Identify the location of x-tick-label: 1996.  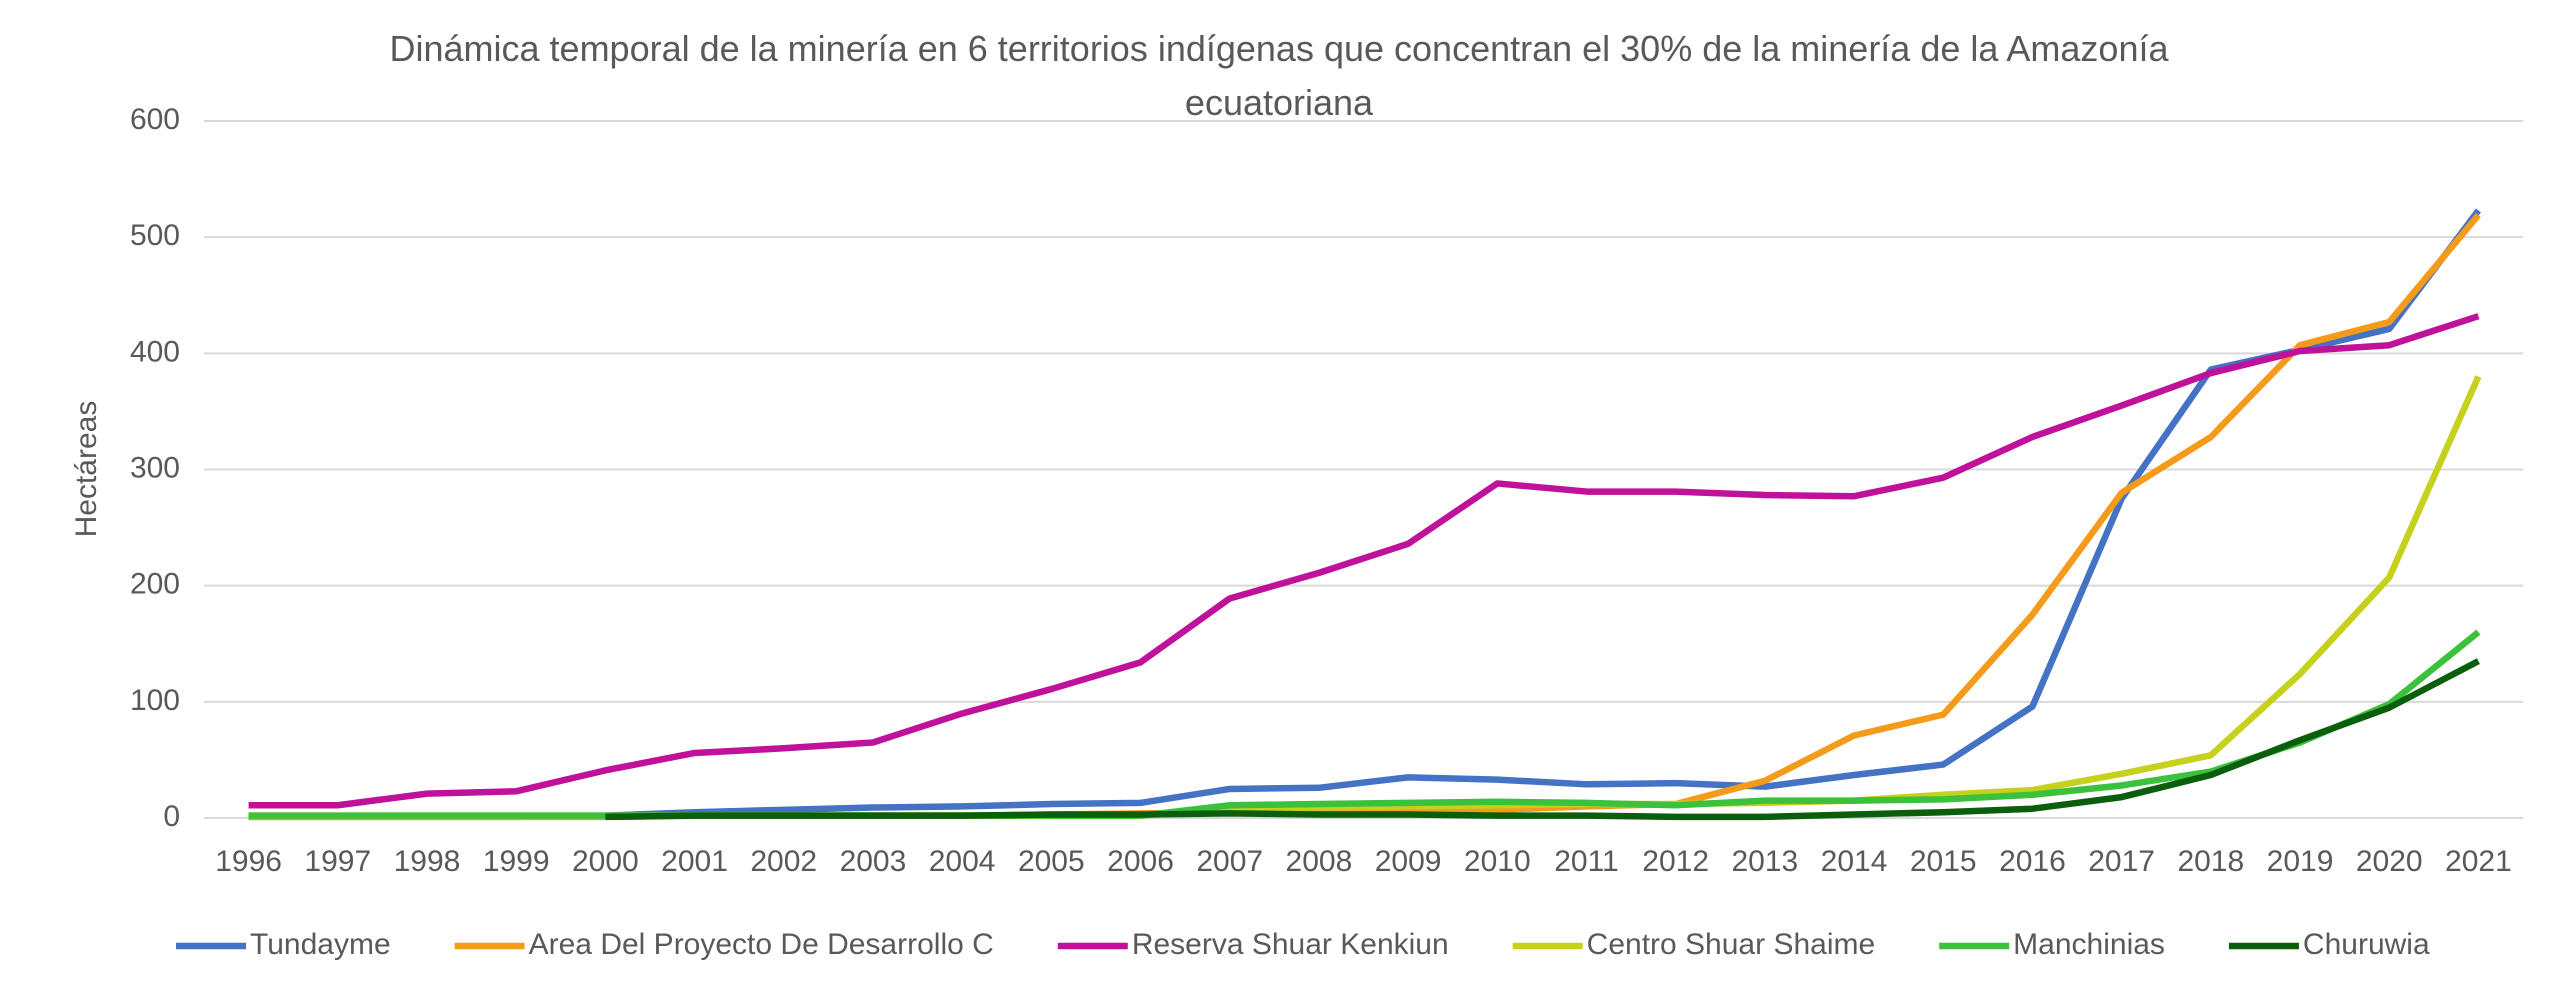
(248, 861).